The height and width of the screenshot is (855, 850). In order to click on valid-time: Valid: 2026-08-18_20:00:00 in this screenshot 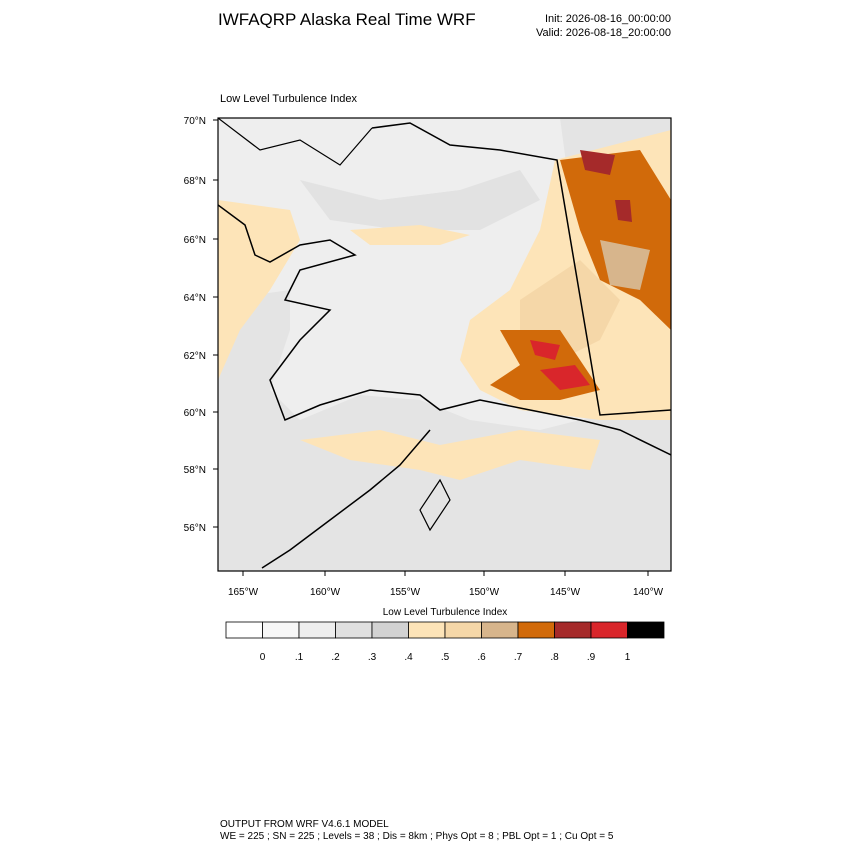, I will do `click(603, 33)`.